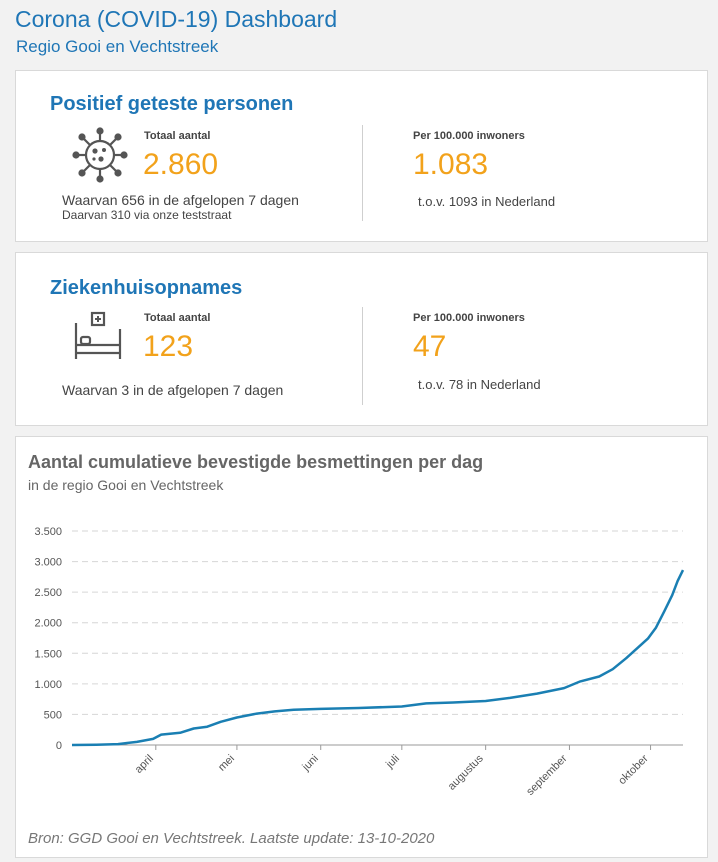 The height and width of the screenshot is (862, 718). What do you see at coordinates (59, 746) in the screenshot?
I see `y-tick-label: 0` at bounding box center [59, 746].